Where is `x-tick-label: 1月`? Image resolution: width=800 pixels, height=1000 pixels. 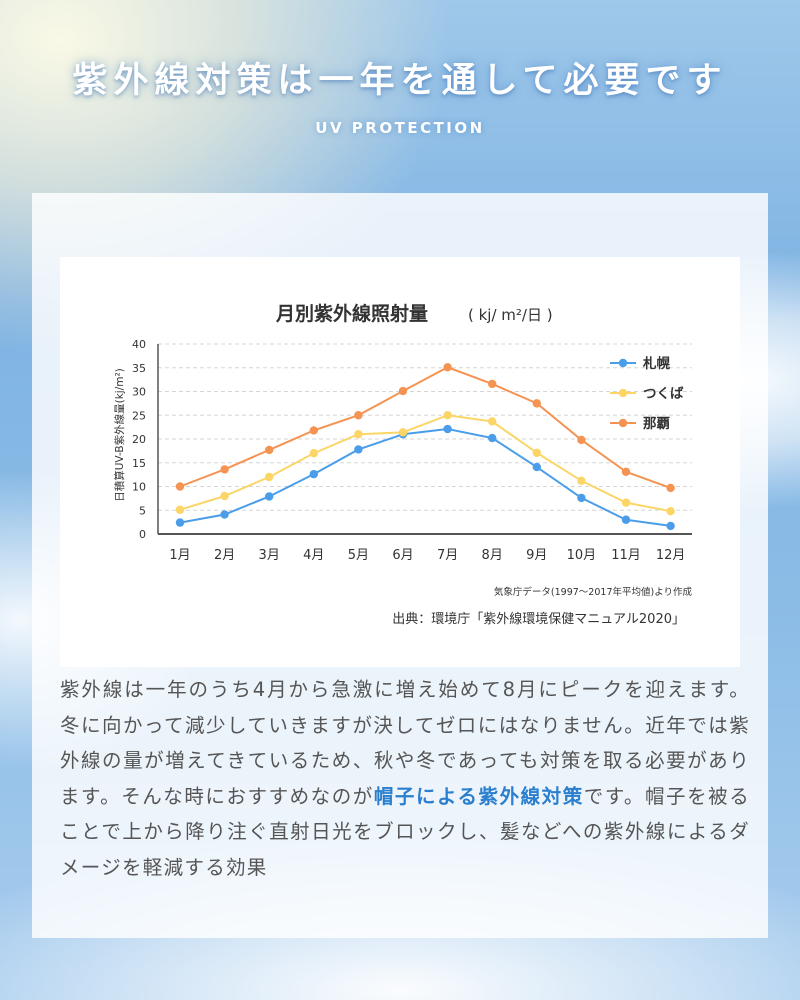 x-tick-label: 1月 is located at coordinates (179, 555).